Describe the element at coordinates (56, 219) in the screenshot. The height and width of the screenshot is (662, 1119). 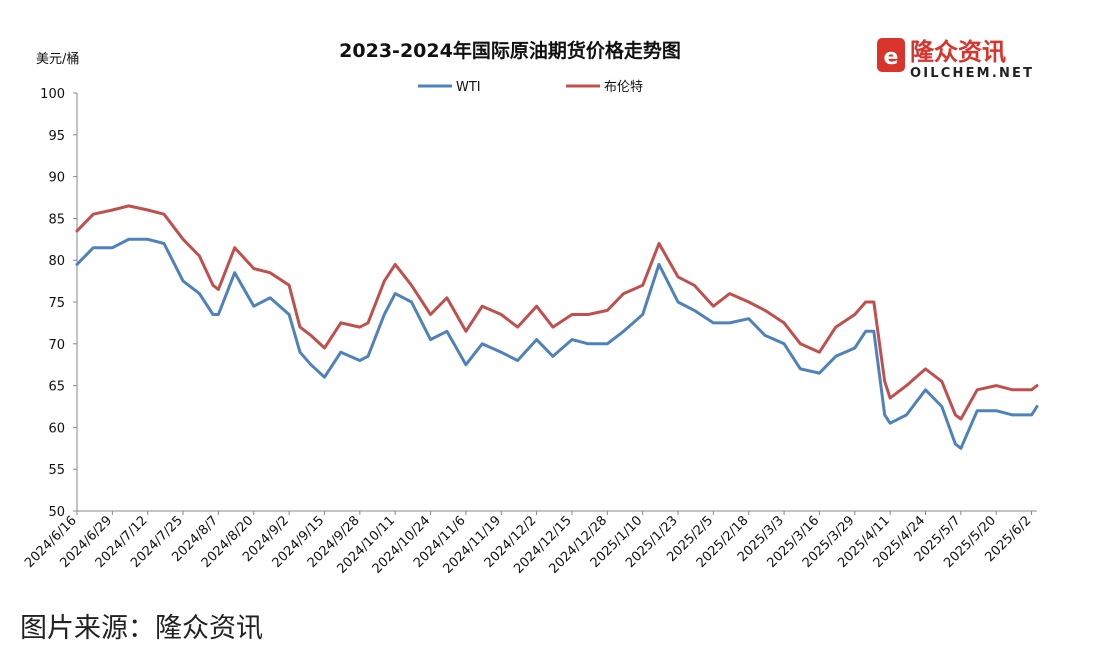
I see `y-tick-label: 85` at that location.